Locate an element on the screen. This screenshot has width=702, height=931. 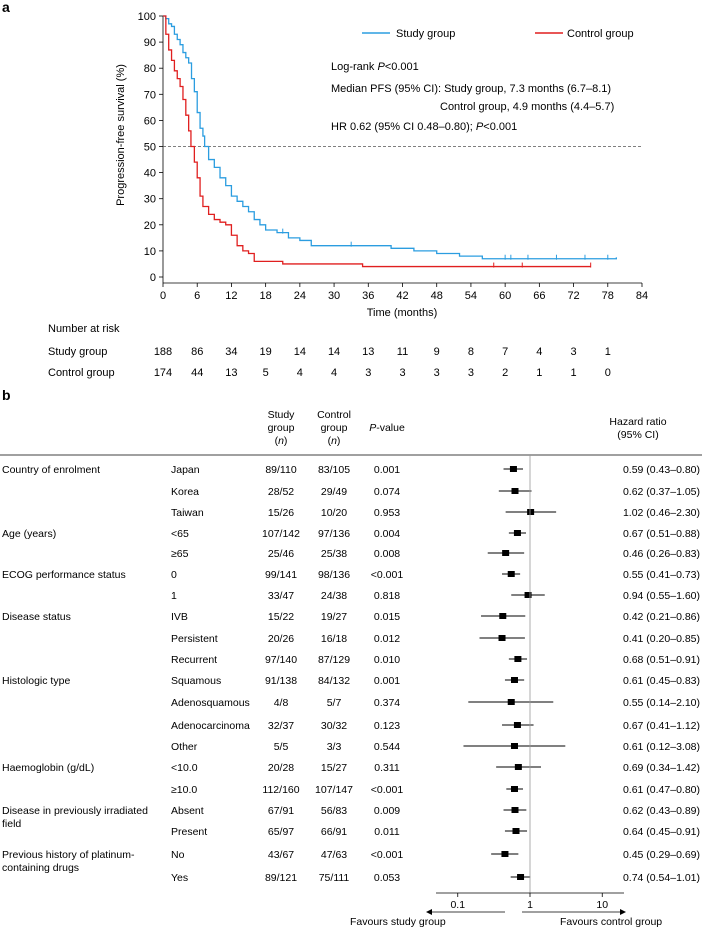
row-subgroup: Adenosquamous is located at coordinates (210, 703).